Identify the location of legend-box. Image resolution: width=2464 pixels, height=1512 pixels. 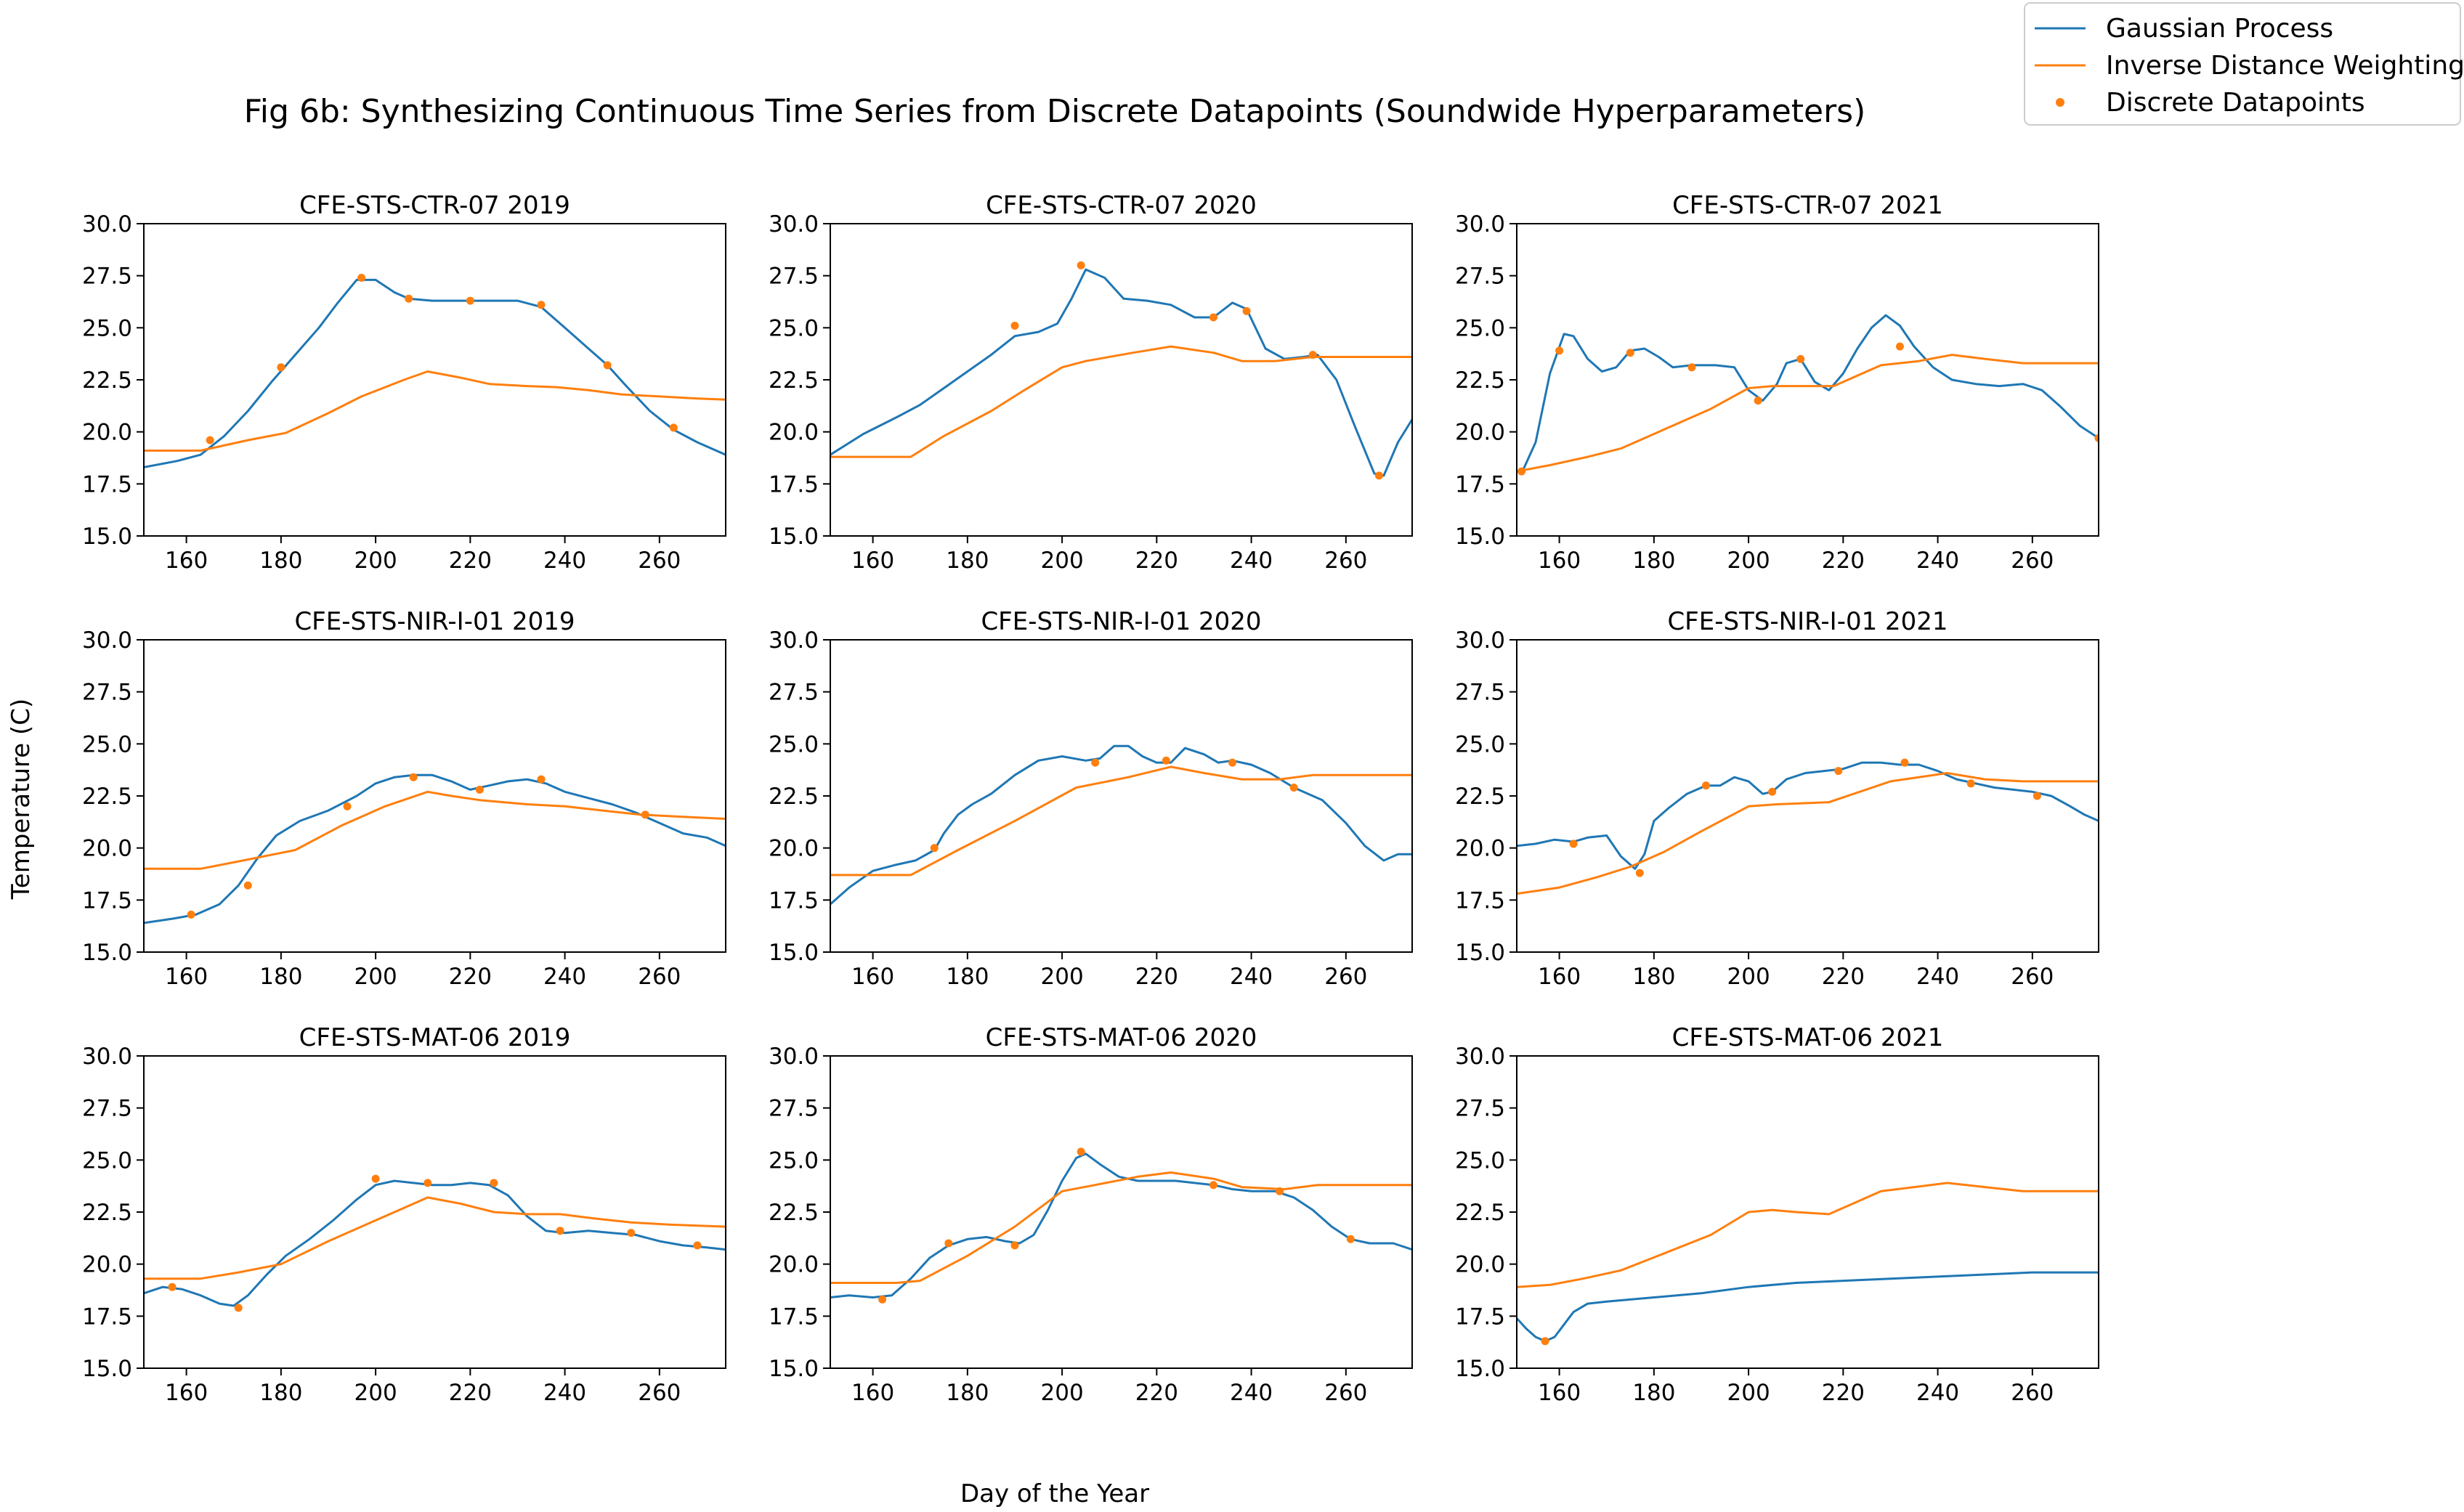
(2242, 64).